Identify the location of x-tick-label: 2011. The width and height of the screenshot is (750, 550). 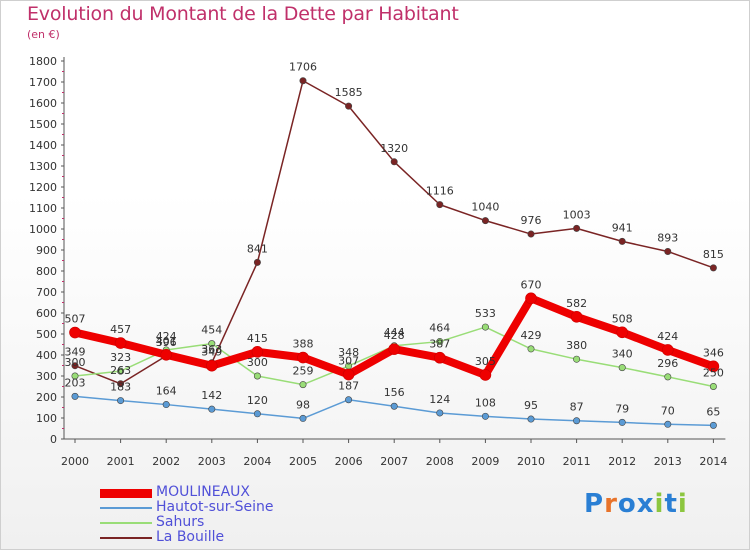
(577, 461).